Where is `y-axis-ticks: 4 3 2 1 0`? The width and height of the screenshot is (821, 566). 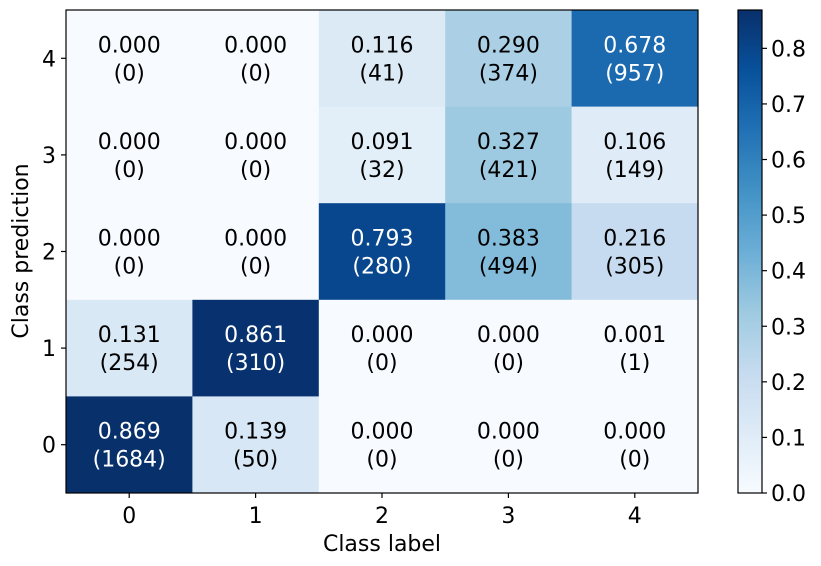
y-axis-ticks: 4 3 2 1 0 is located at coordinates (54, 253).